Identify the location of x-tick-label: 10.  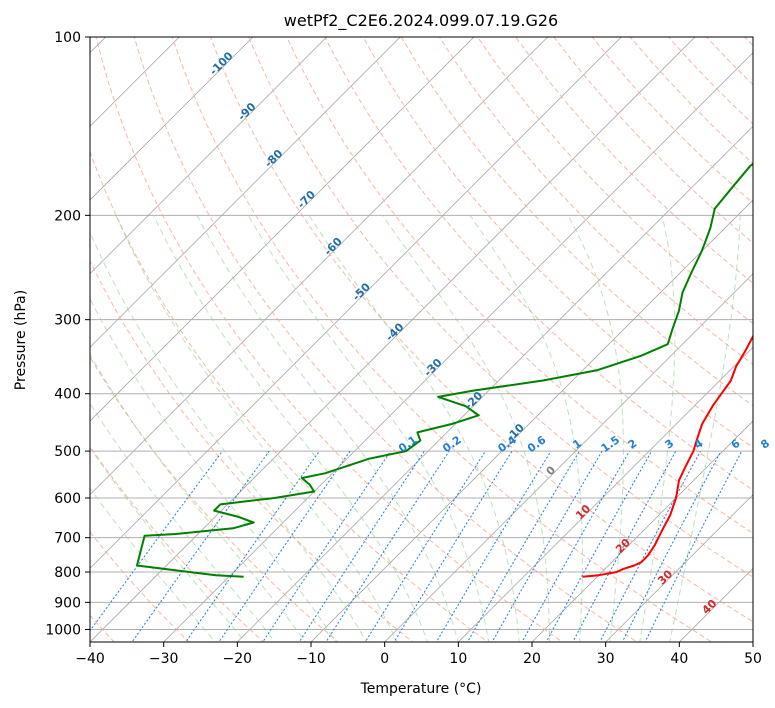
(458, 659).